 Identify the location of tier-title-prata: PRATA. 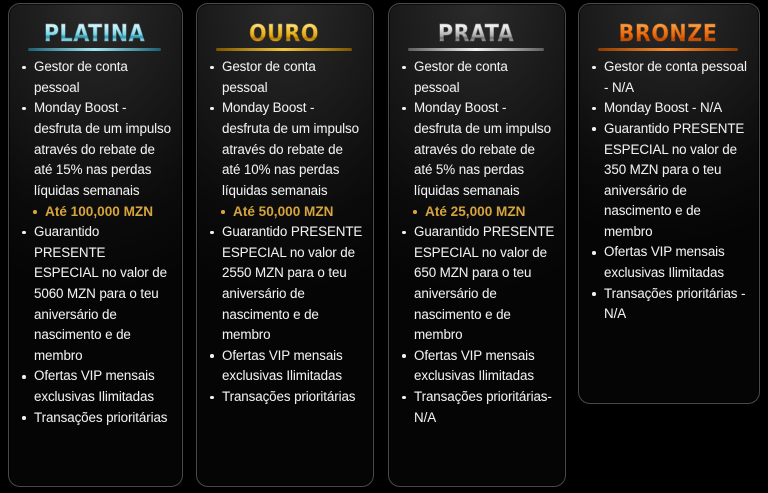
(476, 36).